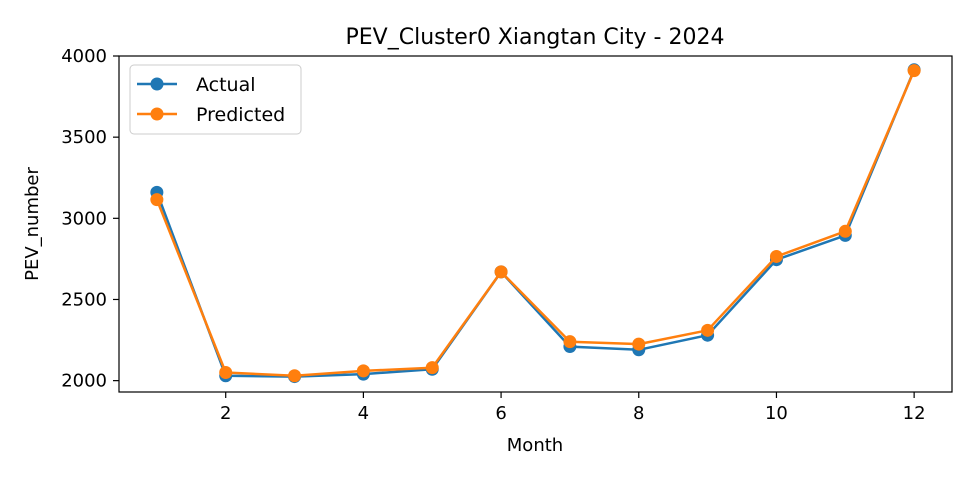  Describe the element at coordinates (776, 413) in the screenshot. I see `x-tick-label: 10` at that location.